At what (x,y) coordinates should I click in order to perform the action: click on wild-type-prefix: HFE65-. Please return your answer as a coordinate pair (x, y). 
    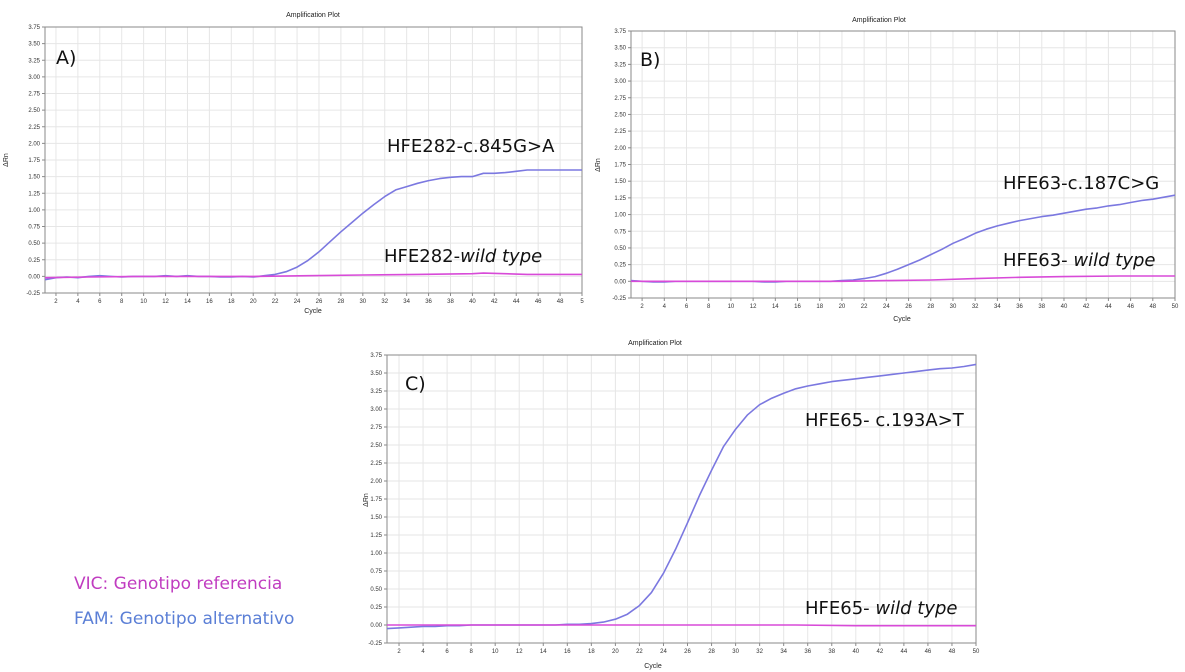
    Looking at the image, I should click on (840, 608).